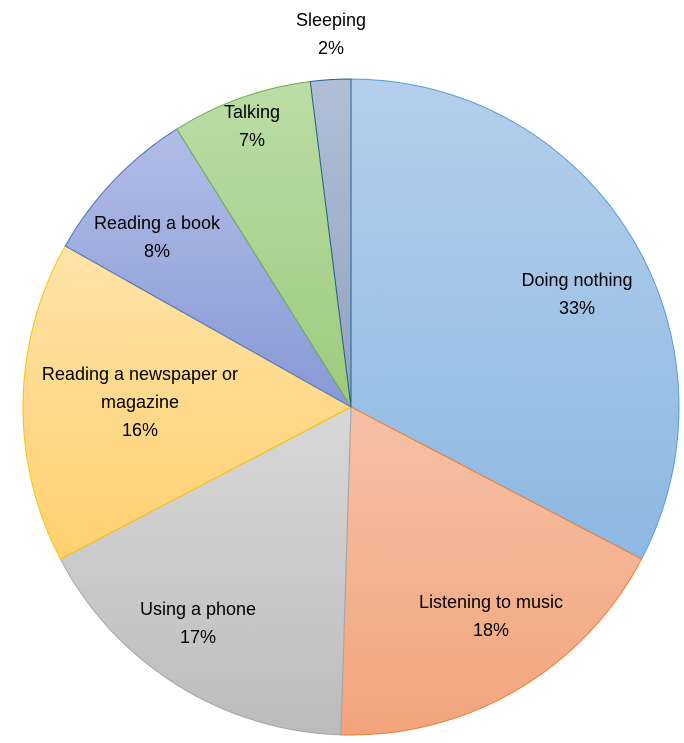 This screenshot has height=743, width=684. What do you see at coordinates (264, 244) in the screenshot?
I see `slice-talking` at bounding box center [264, 244].